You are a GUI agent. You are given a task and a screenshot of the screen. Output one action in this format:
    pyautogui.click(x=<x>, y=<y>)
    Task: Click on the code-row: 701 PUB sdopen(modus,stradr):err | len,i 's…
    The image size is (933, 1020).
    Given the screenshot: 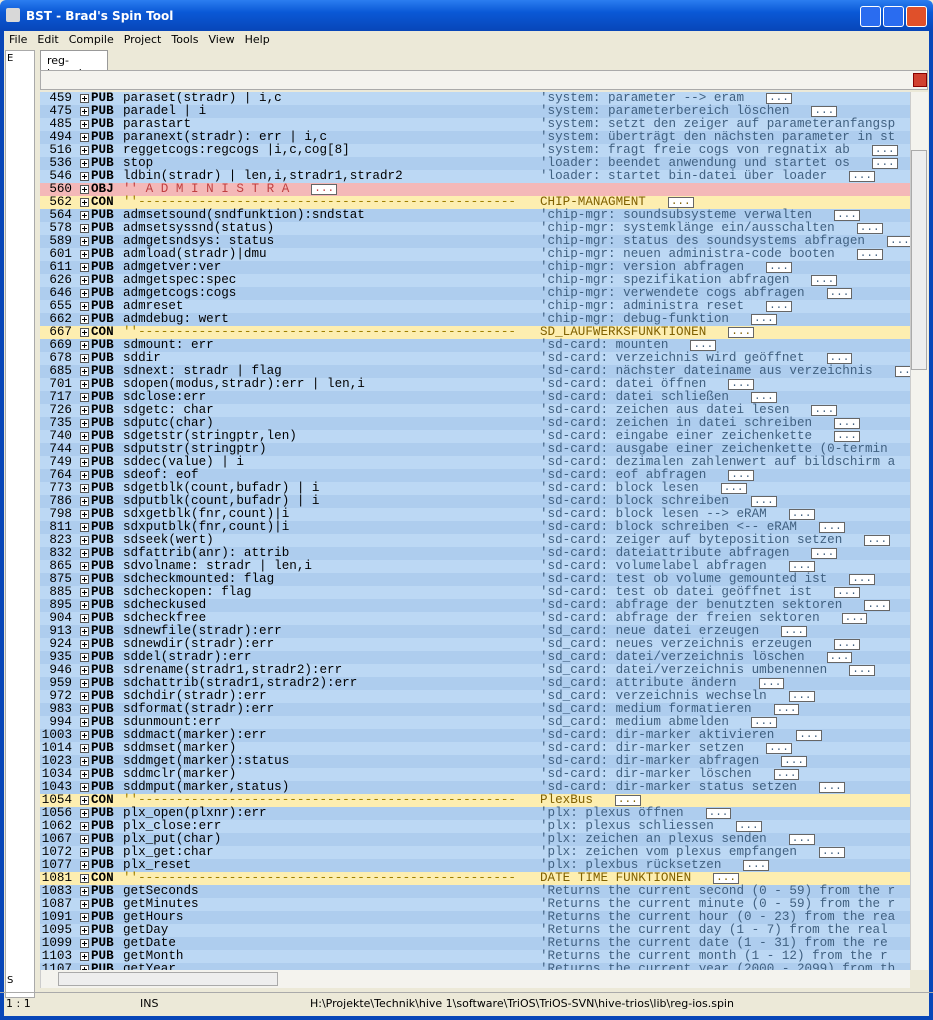 What is the action you would take?
    pyautogui.click(x=475, y=384)
    